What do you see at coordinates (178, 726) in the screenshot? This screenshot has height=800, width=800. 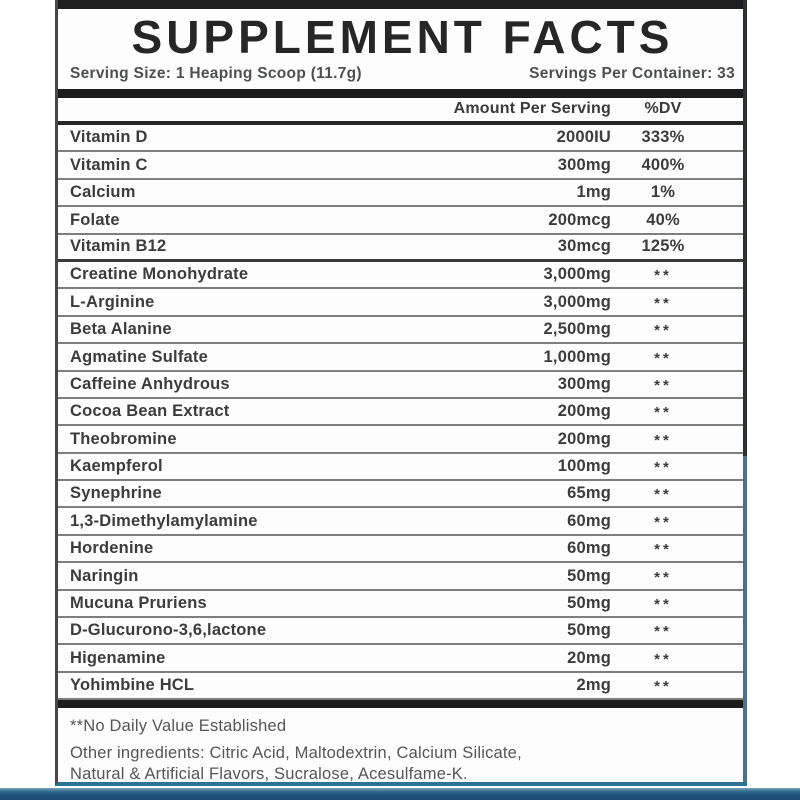 I see `daily-value-footnote: **No Daily Value Established` at bounding box center [178, 726].